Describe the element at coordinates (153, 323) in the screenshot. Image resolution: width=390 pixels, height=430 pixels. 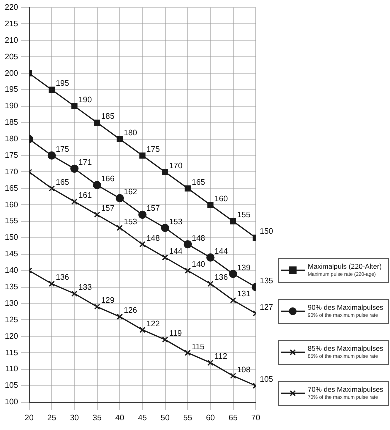
I see `data-label: 122` at that location.